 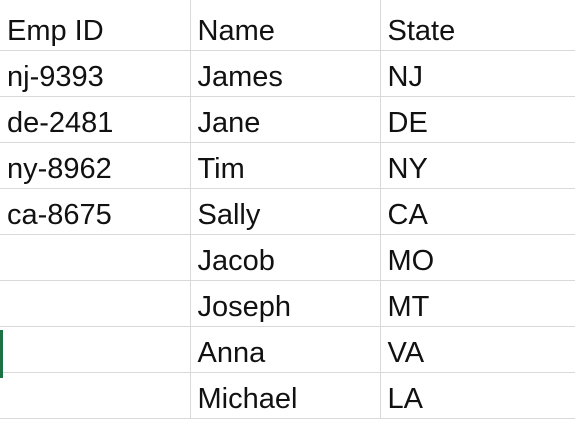 I want to click on cell-name: Jacob, so click(x=285, y=257).